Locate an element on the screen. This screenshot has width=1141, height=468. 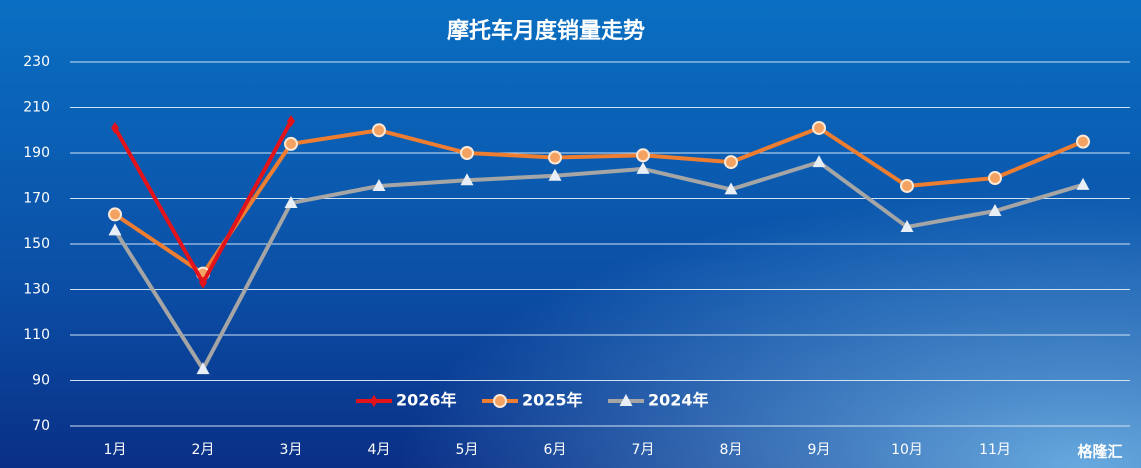
x-tick-label: 6月 is located at coordinates (555, 450).